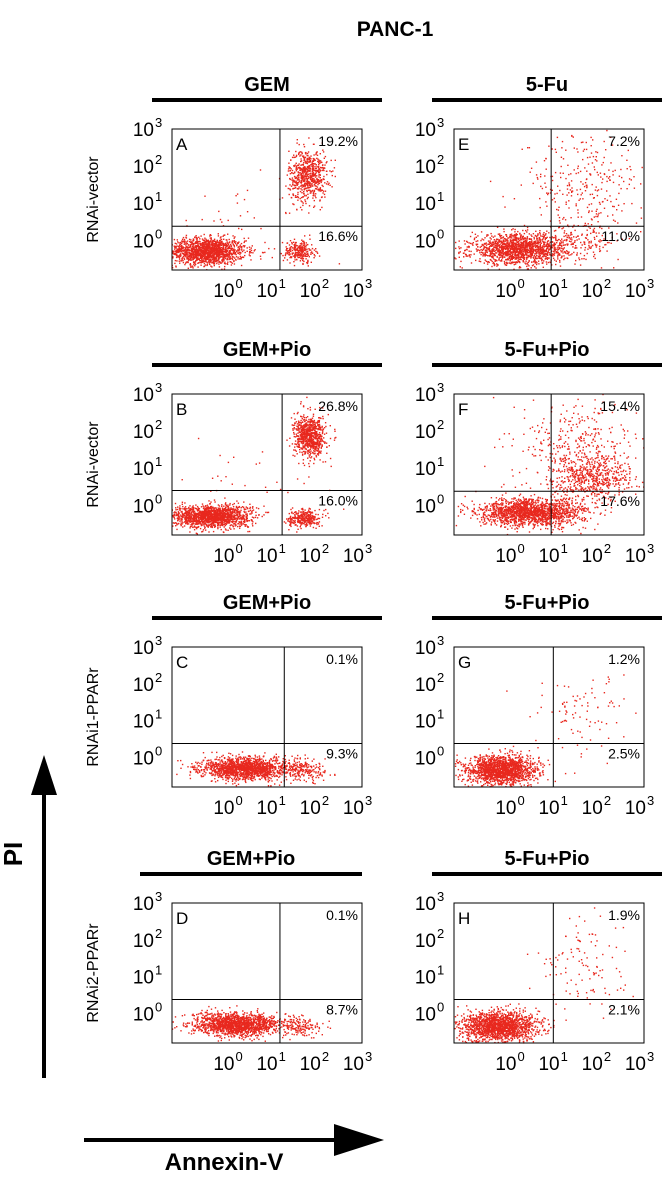 Image resolution: width=667 pixels, height=1179 pixels. Describe the element at coordinates (224, 1161) in the screenshot. I see `x-axis-label: Annexin-V` at that location.